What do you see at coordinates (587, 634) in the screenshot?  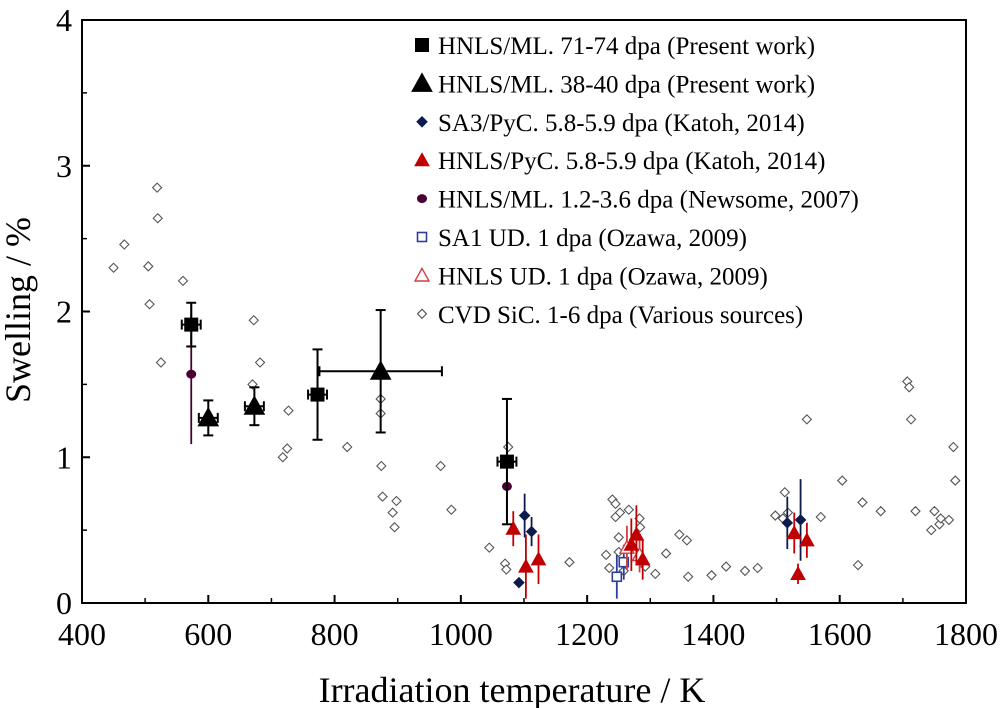 I see `x-tick-label: 1200` at bounding box center [587, 634].